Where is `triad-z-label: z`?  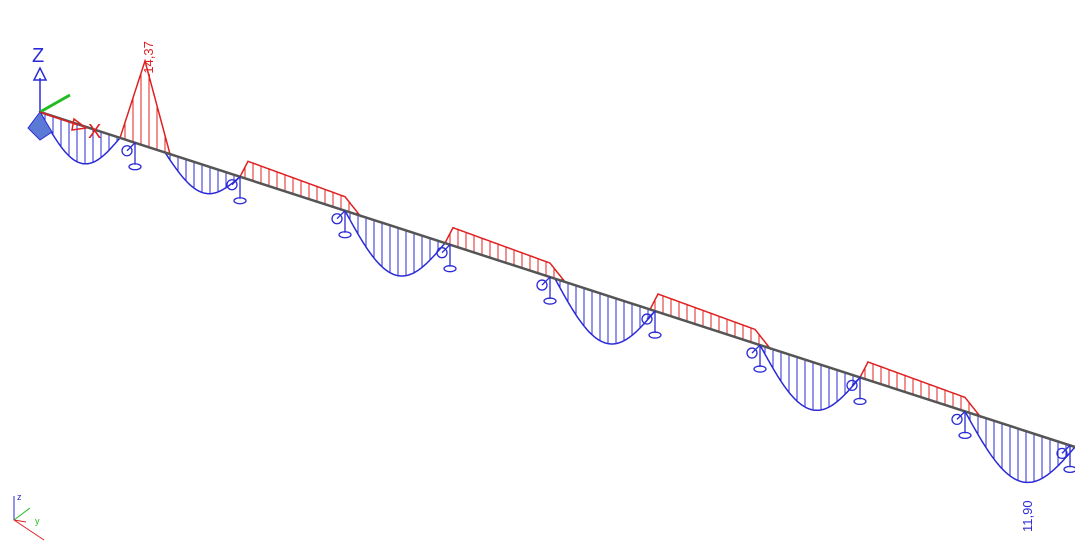 triad-z-label: z is located at coordinates (19, 497).